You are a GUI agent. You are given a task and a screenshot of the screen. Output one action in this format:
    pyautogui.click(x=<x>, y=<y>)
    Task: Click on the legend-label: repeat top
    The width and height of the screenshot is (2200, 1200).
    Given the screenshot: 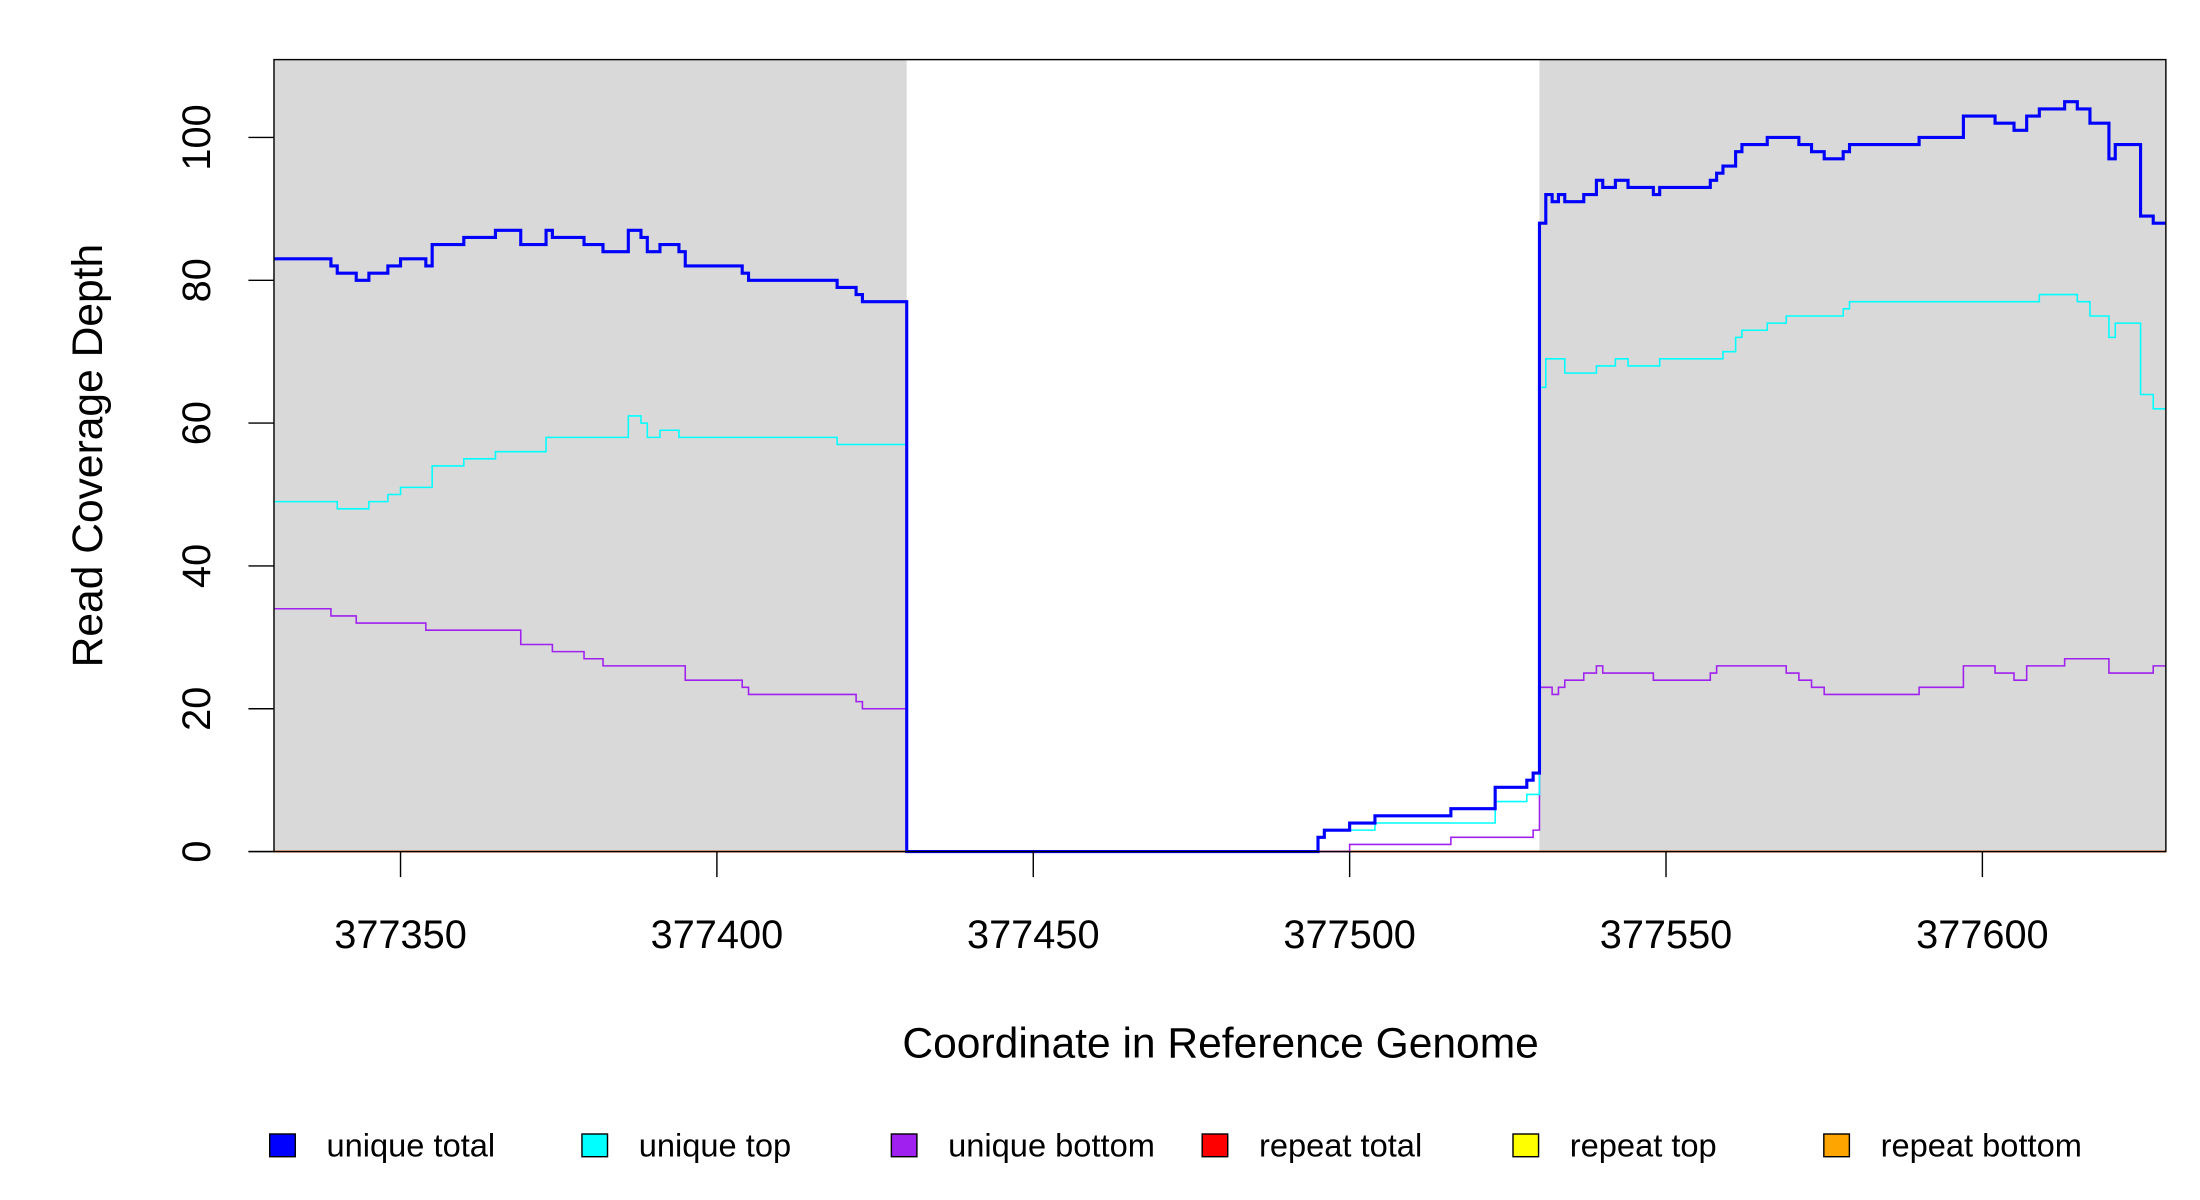 What is the action you would take?
    pyautogui.click(x=1643, y=1145)
    